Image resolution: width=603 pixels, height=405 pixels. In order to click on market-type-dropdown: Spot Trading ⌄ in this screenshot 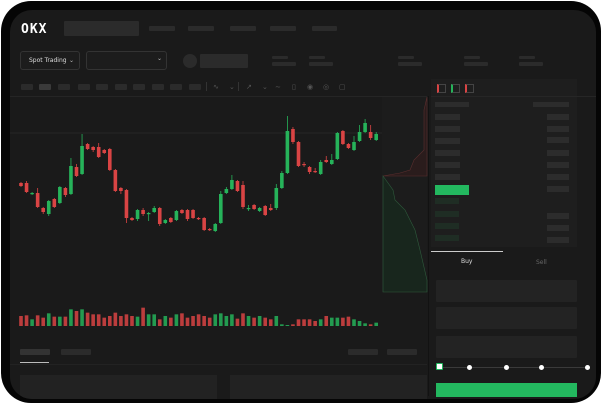, I will do `click(50, 60)`.